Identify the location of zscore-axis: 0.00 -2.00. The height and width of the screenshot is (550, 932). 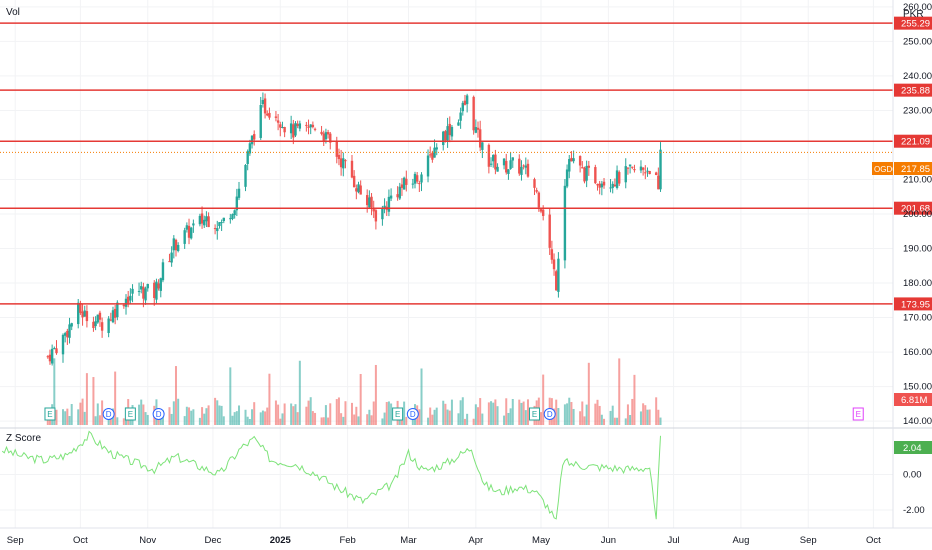
(914, 492).